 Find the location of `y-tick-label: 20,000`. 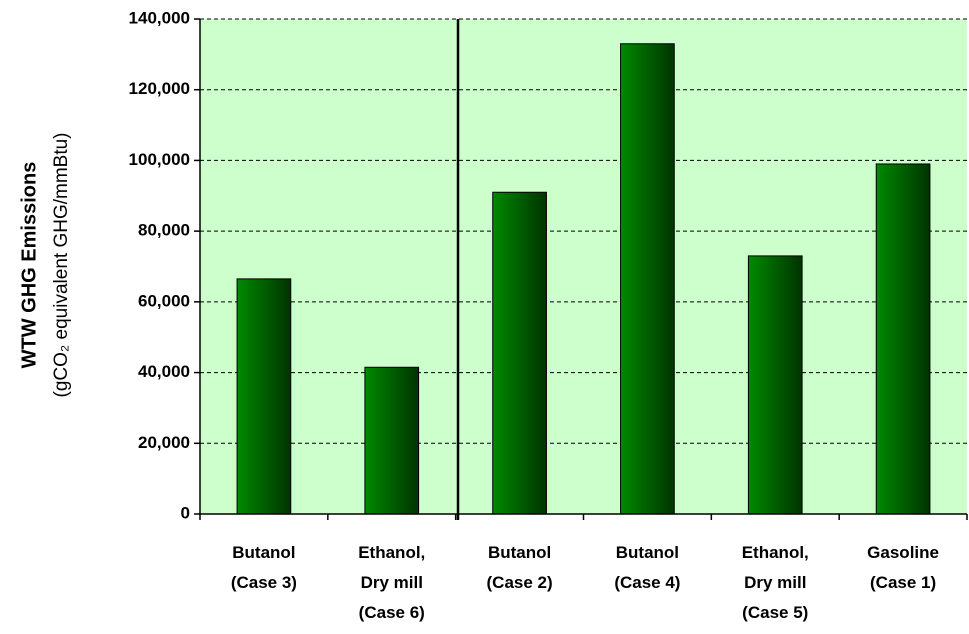

y-tick-label: 20,000 is located at coordinates (164, 442).